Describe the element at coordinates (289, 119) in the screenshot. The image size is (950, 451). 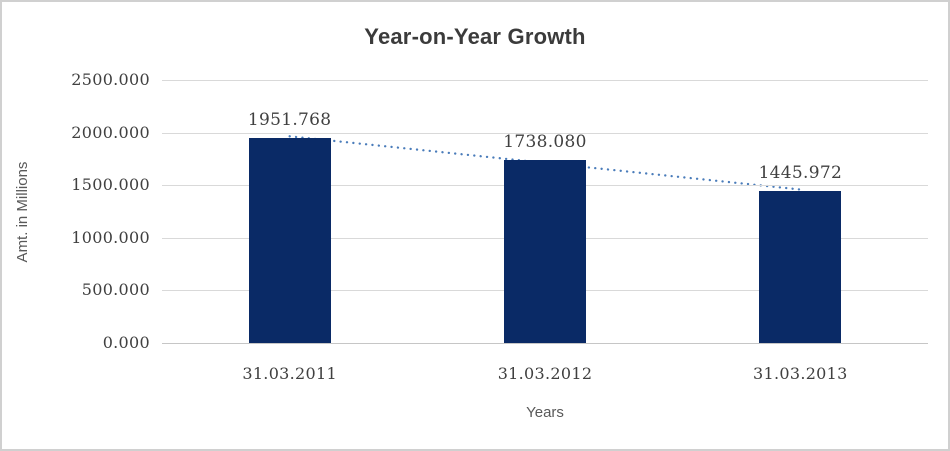
I see `bar-value-label: 1951.768` at that location.